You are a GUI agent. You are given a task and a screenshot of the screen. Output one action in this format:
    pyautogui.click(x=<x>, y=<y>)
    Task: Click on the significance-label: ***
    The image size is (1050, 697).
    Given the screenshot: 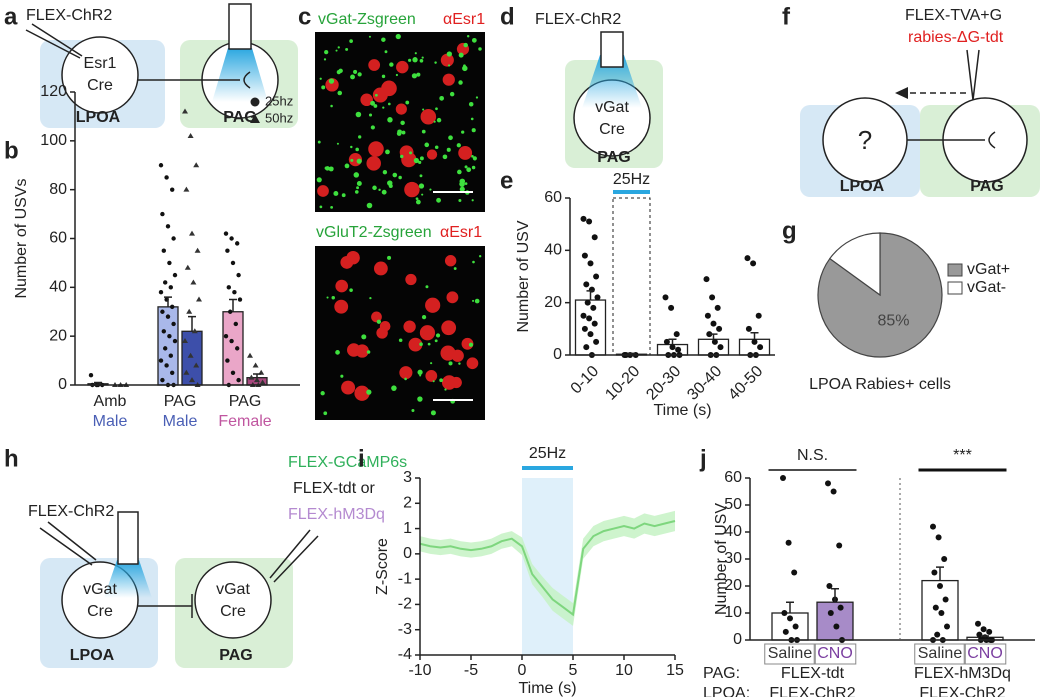 What is the action you would take?
    pyautogui.click(x=962, y=455)
    